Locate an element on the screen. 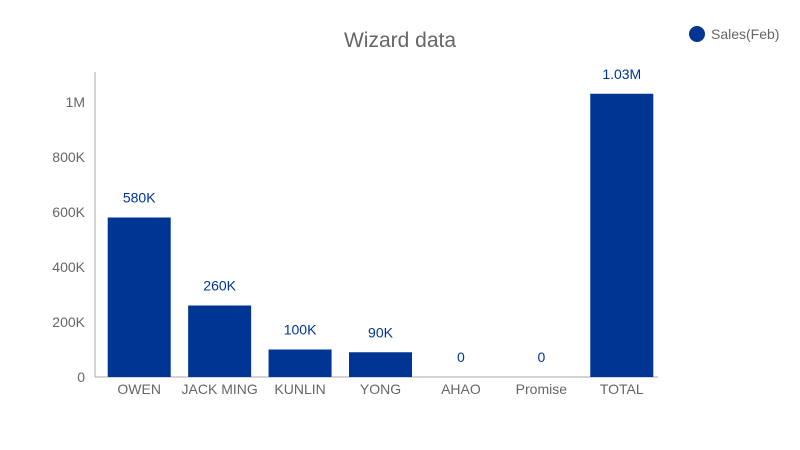 The width and height of the screenshot is (800, 450). y-tick-label: 800K is located at coordinates (68, 157).